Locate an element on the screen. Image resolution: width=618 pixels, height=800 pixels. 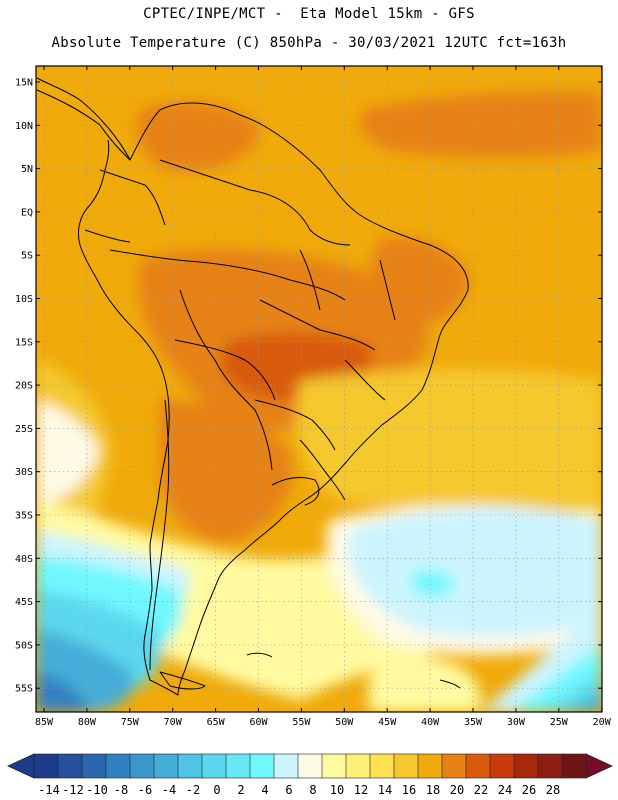
lat-label: 10N is located at coordinates (24, 126).